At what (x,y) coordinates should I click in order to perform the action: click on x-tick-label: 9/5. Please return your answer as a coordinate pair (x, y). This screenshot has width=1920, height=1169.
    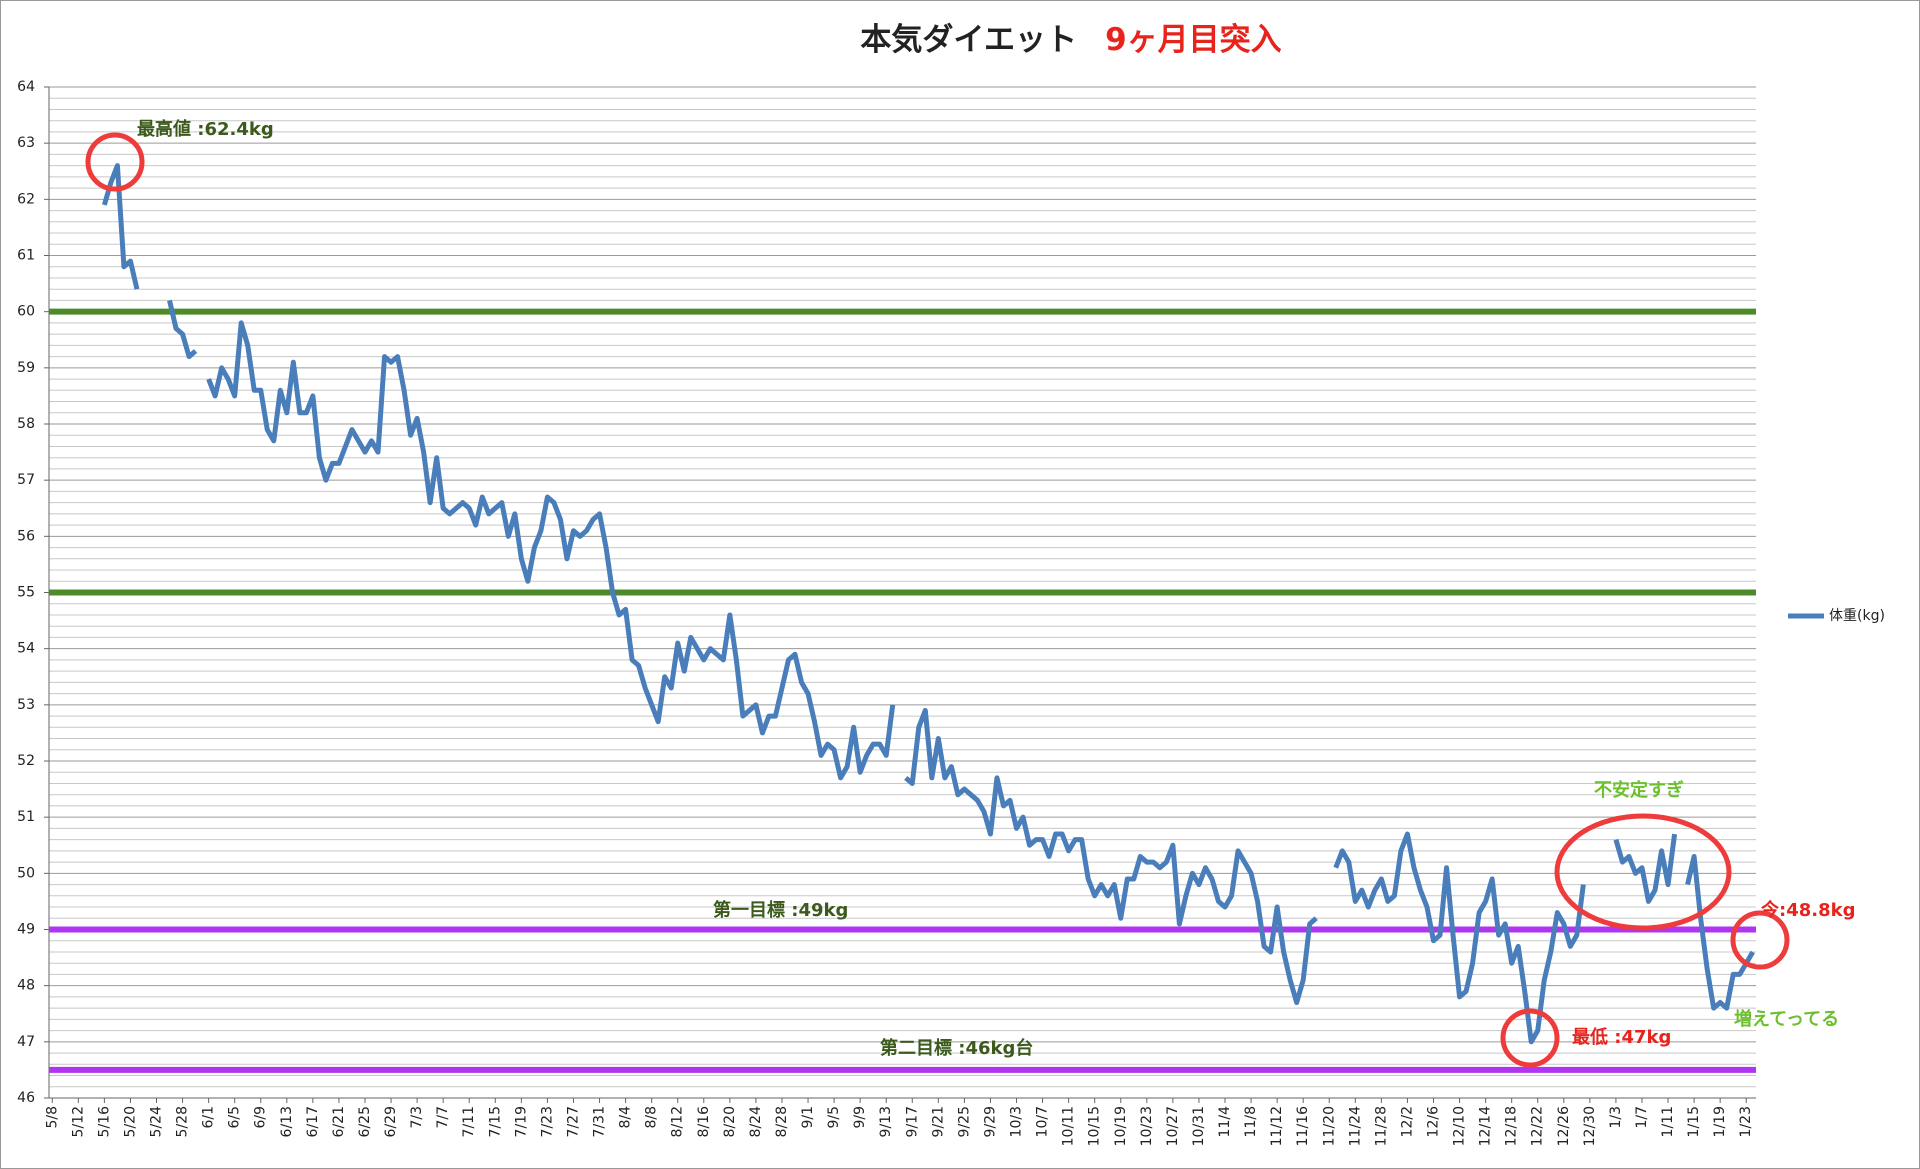
    Looking at the image, I should click on (834, 1117).